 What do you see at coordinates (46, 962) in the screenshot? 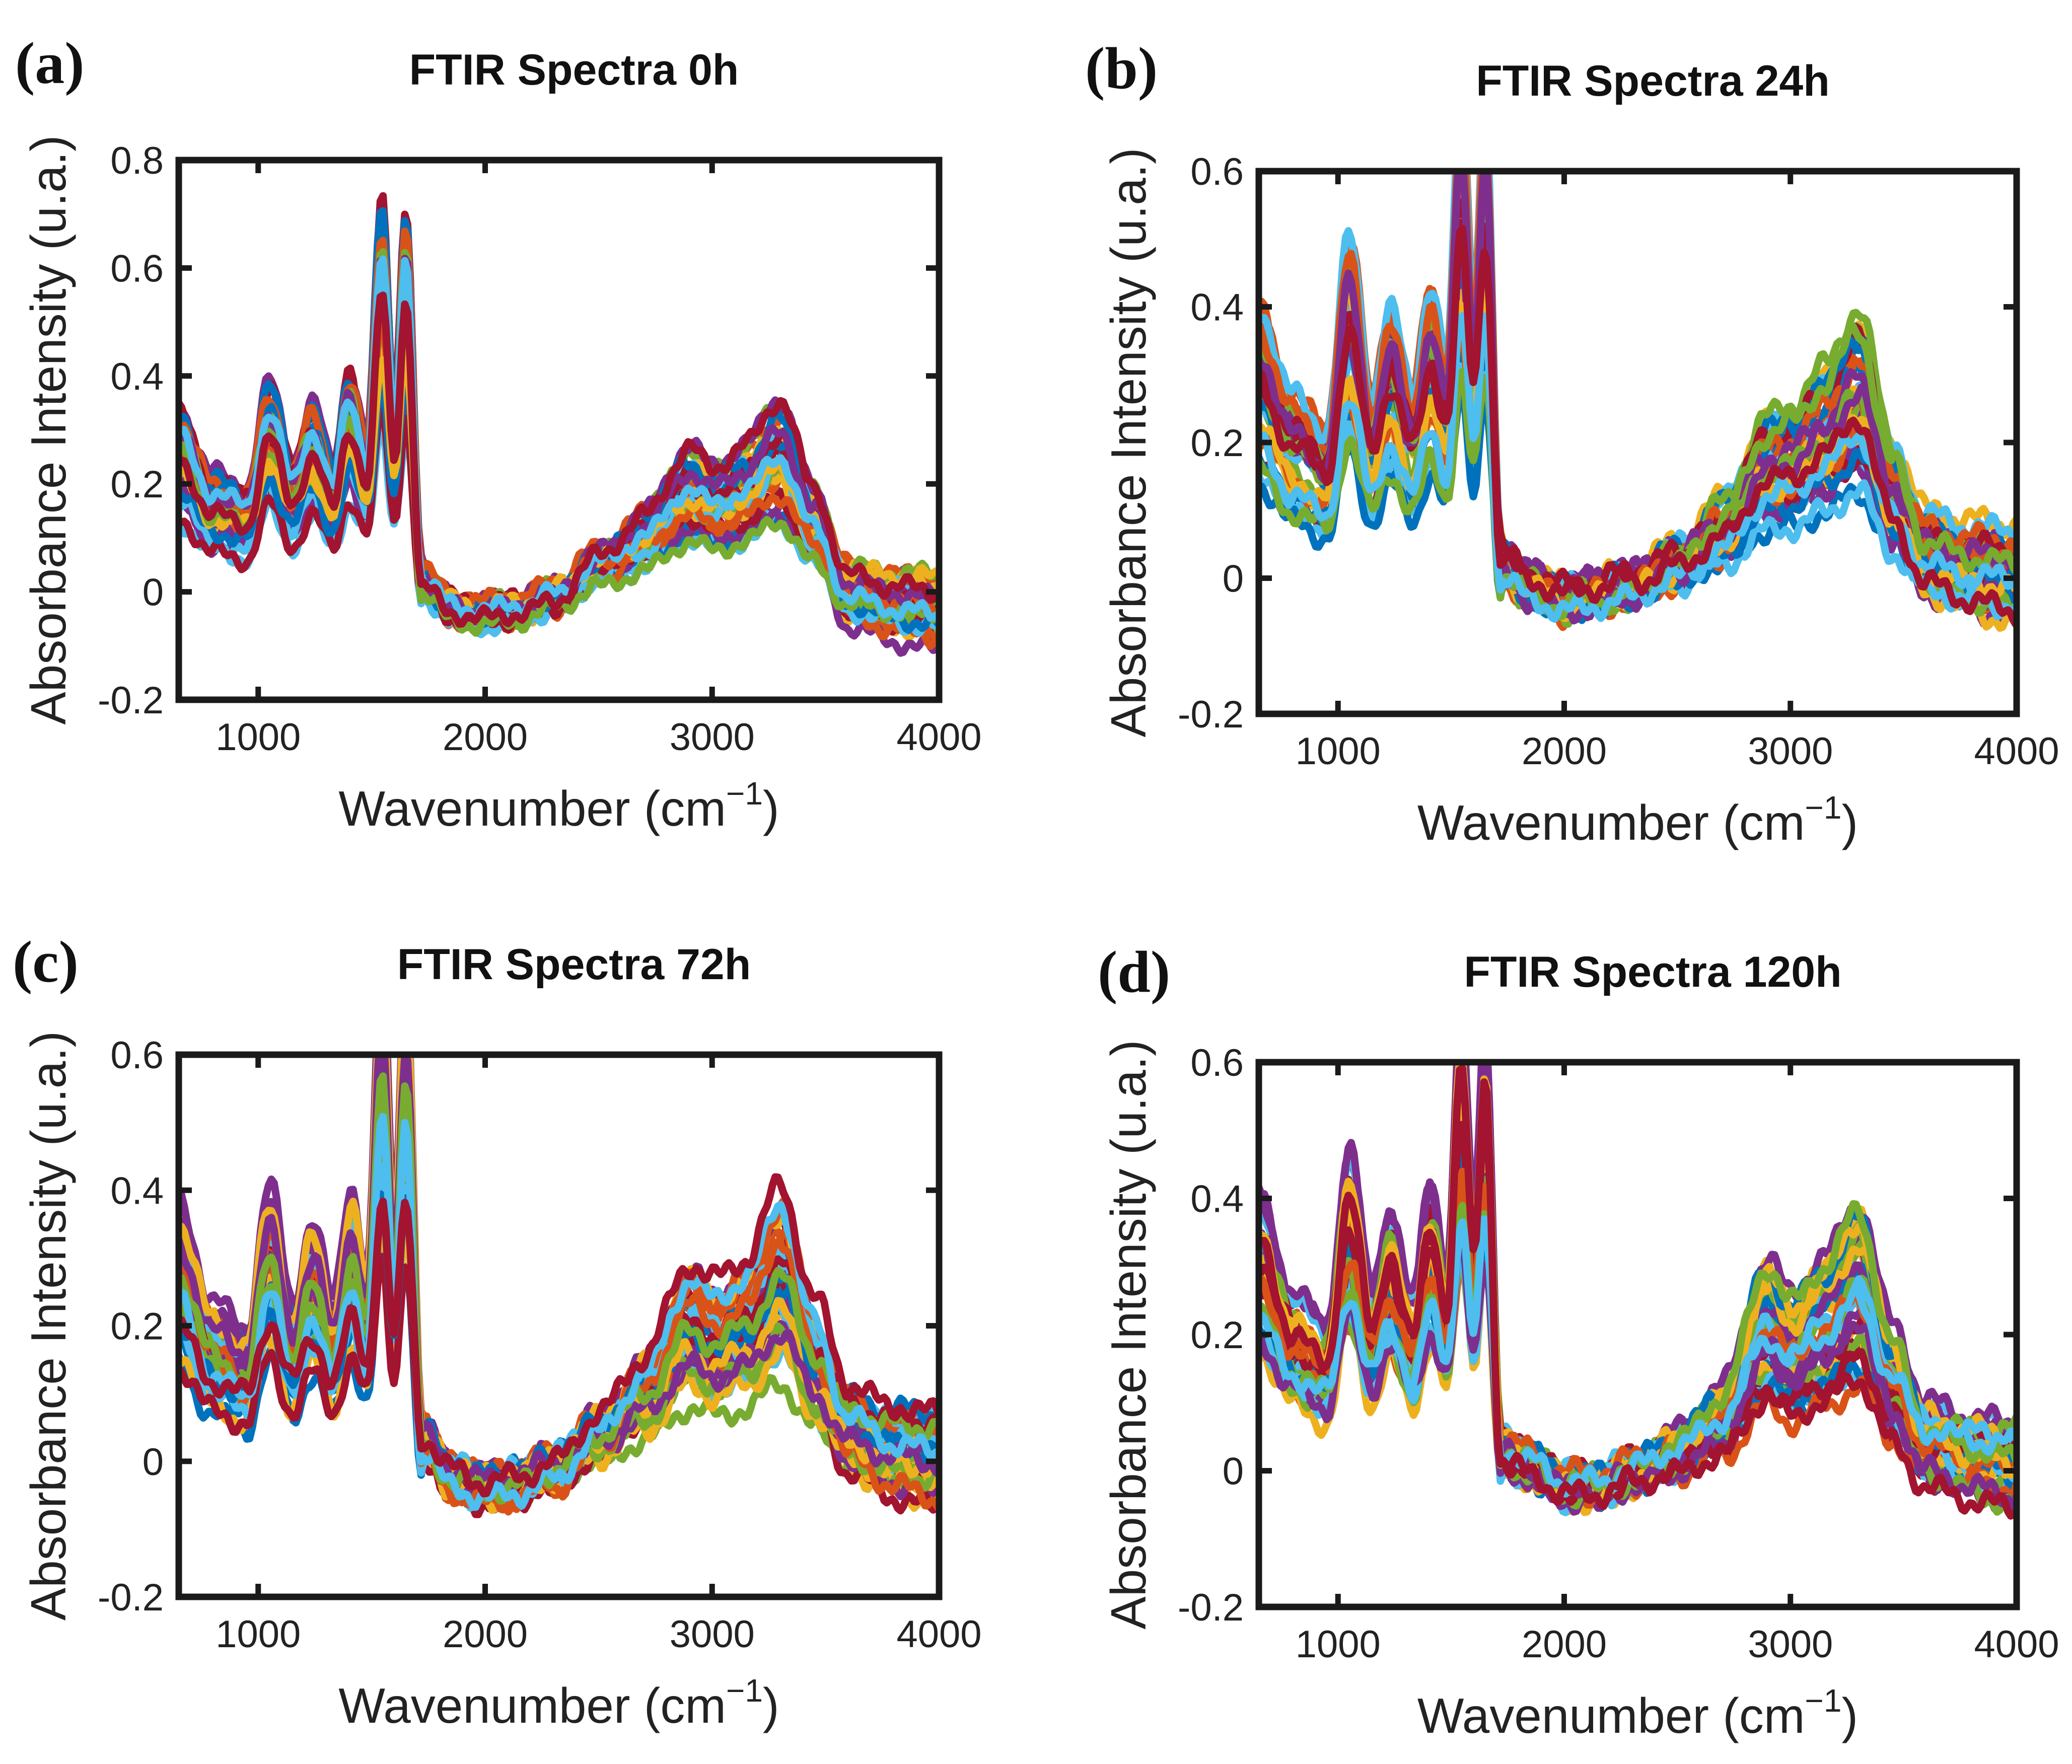
I see `panel-letter: (c)` at bounding box center [46, 962].